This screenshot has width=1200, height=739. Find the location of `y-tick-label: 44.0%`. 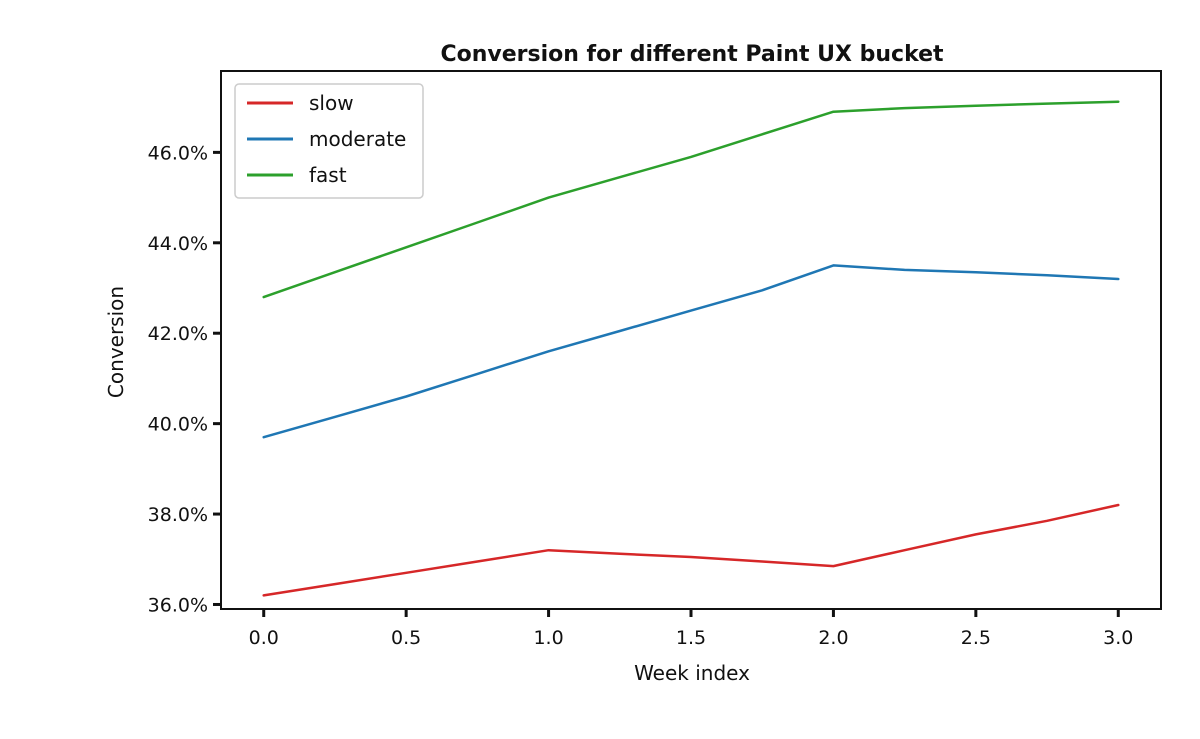

y-tick-label: 44.0% is located at coordinates (178, 244).